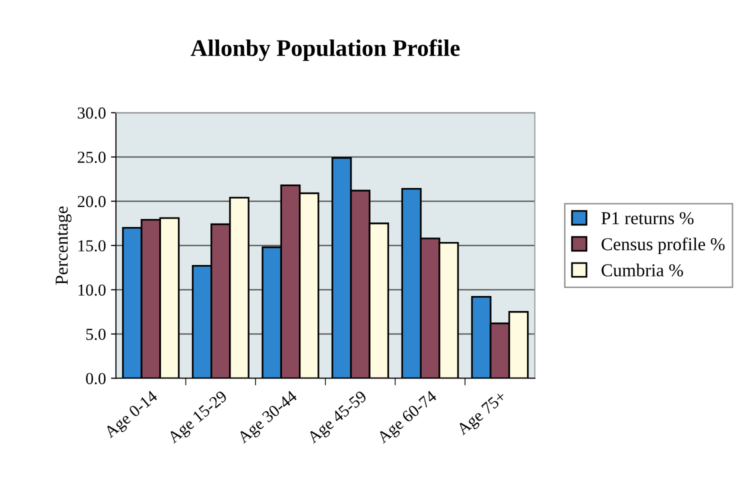 Image resolution: width=748 pixels, height=501 pixels. What do you see at coordinates (92, 246) in the screenshot?
I see `y-tick-label: 15.0` at bounding box center [92, 246].